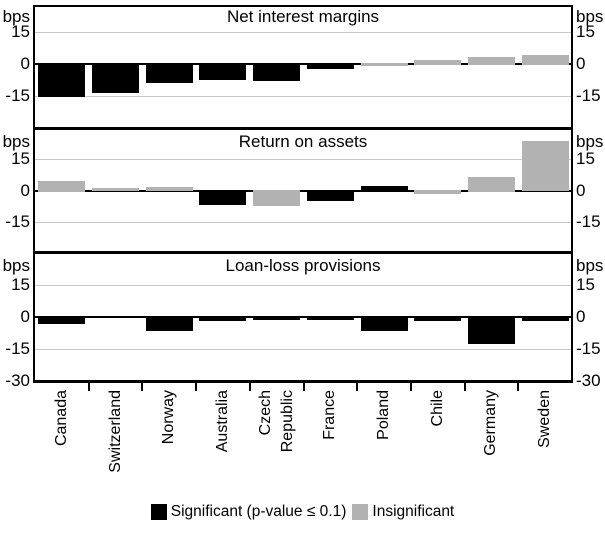 This screenshot has height=533, width=605. I want to click on category-label-germany: Germany, so click(490, 423).